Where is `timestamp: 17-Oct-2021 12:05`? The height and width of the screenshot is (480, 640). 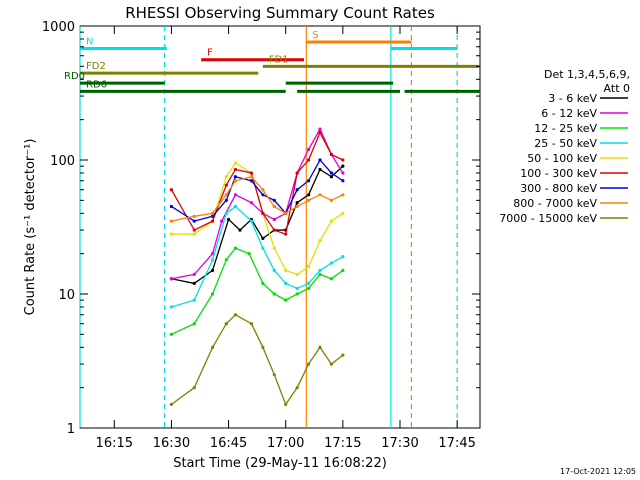 timestamp: 17-Oct-2021 12:05 is located at coordinates (598, 471).